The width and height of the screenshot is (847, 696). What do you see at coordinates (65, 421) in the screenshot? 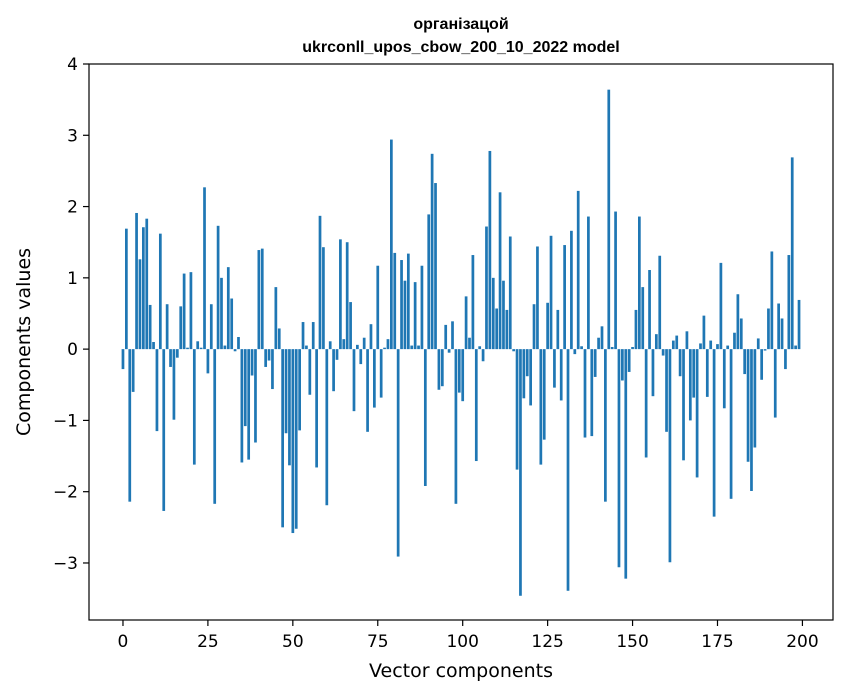
I see `y-tick-label: −1` at bounding box center [65, 421].